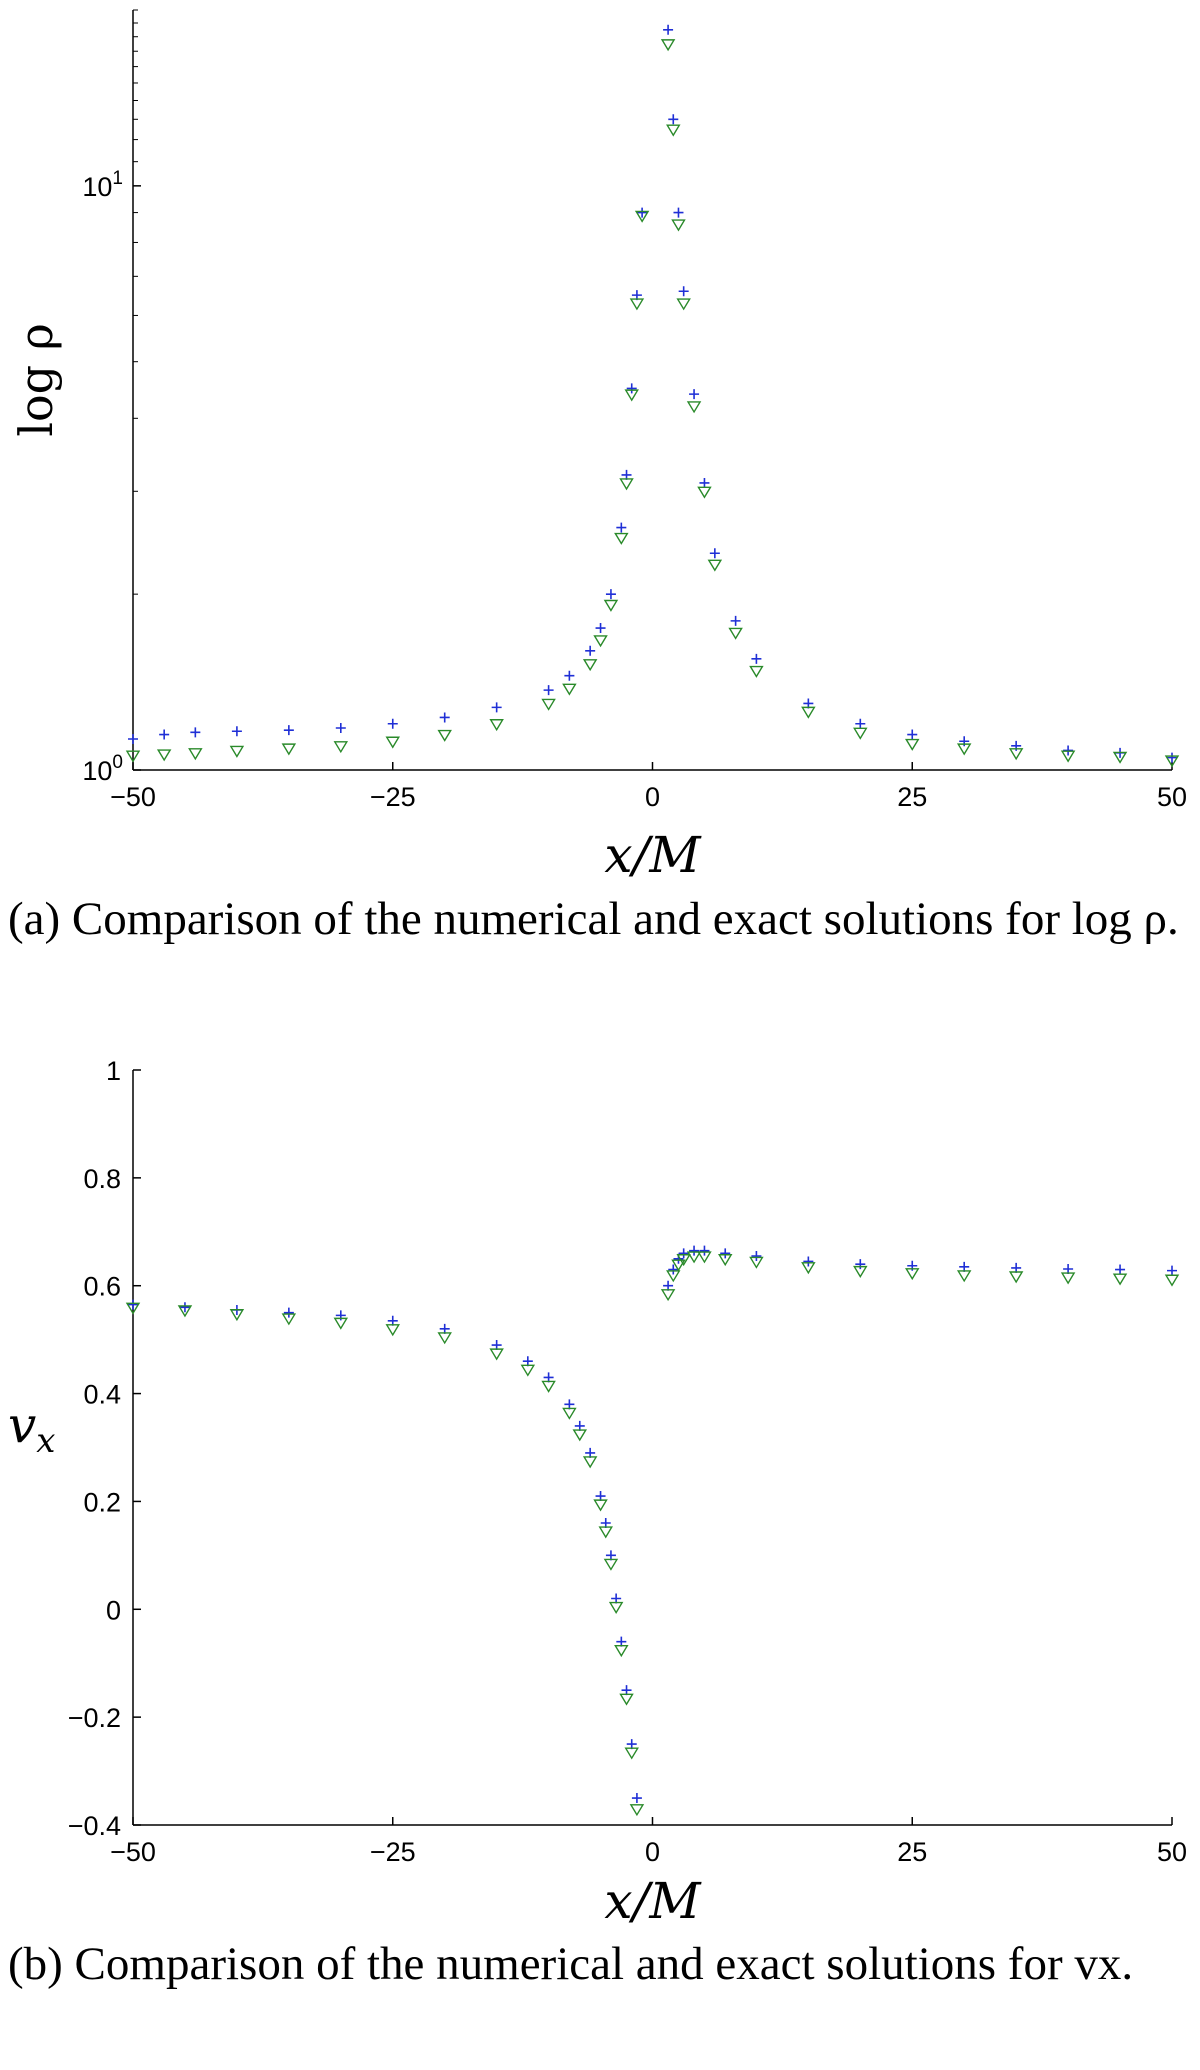 The width and height of the screenshot is (1200, 2070). I want to click on x-tick-label: 25, so click(912, 797).